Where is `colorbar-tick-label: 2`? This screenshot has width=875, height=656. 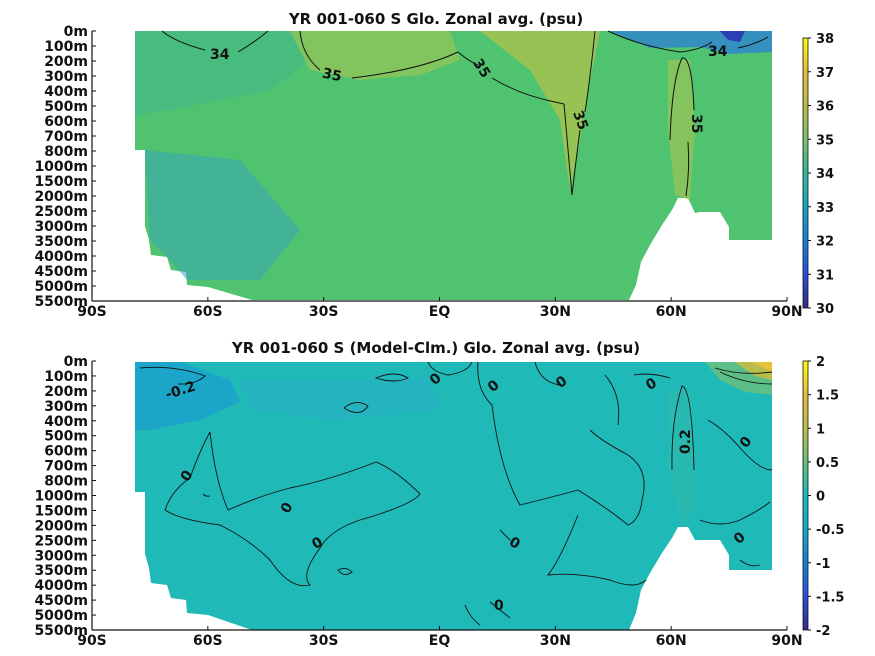 colorbar-tick-label: 2 is located at coordinates (820, 362).